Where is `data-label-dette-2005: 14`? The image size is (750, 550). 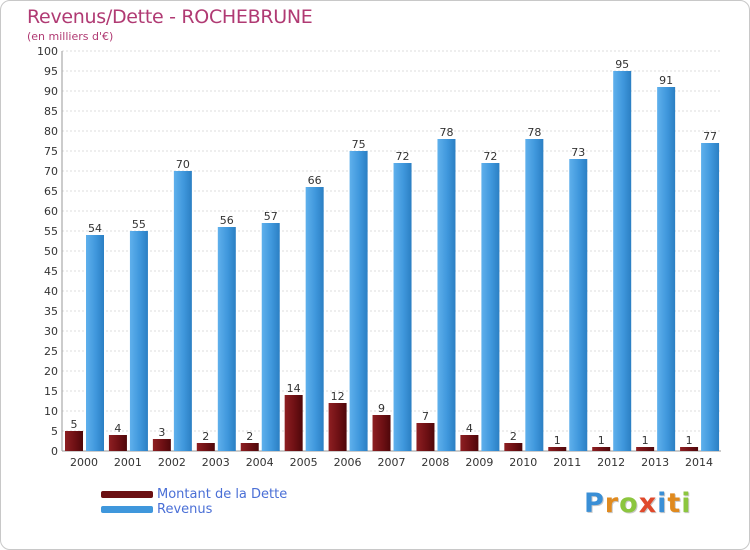 data-label-dette-2005: 14 is located at coordinates (294, 388).